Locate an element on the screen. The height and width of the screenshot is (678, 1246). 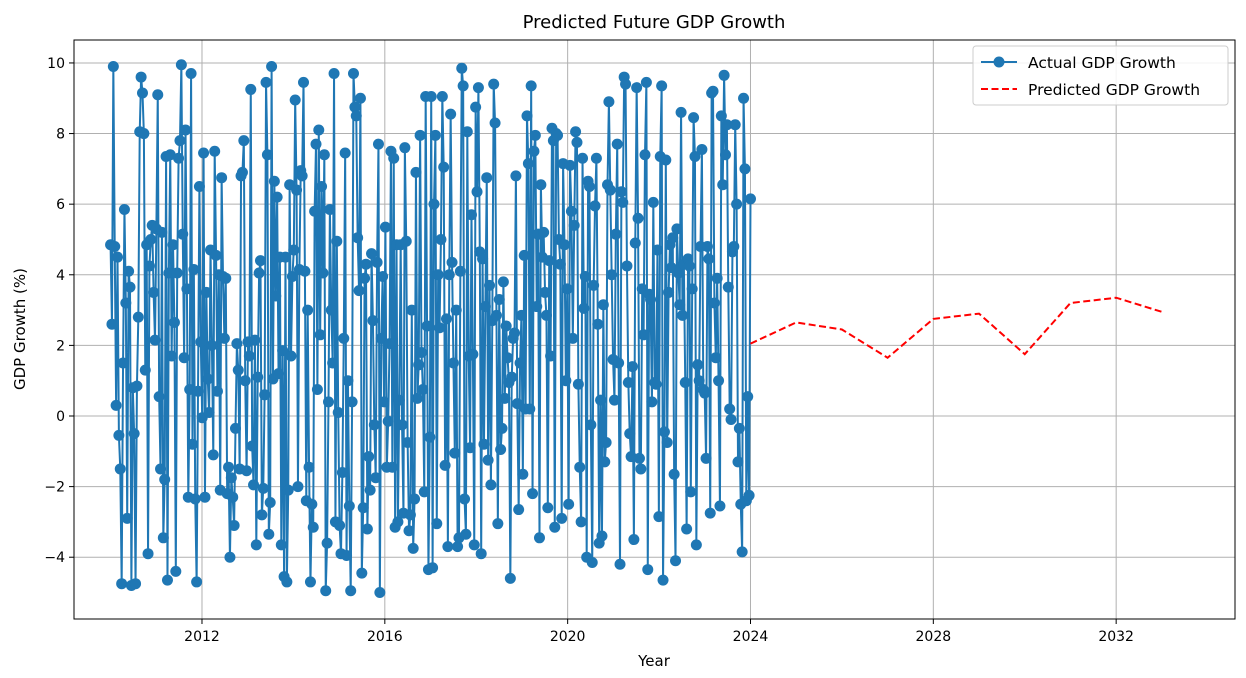
chart-title: Predicted Future GDP Growth is located at coordinates (654, 22).